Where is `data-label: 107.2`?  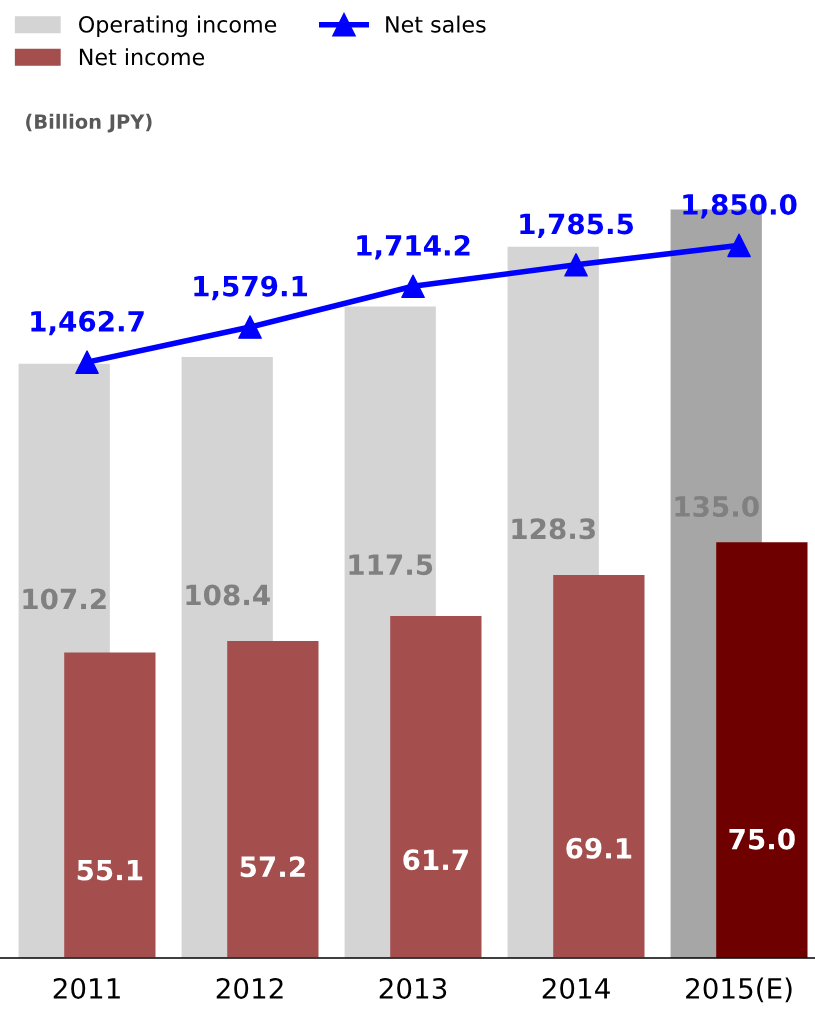
data-label: 107.2 is located at coordinates (64, 599).